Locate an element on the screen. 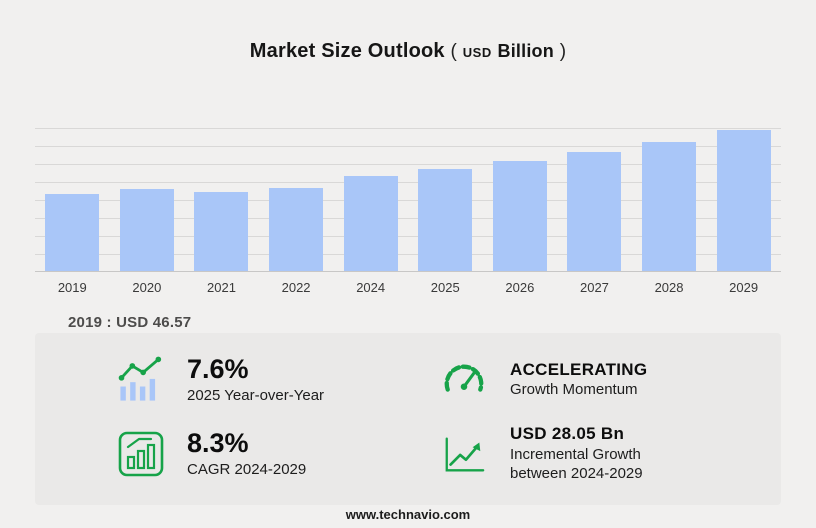 This screenshot has width=816, height=528. x-axis-label-2026: 2026 is located at coordinates (520, 287).